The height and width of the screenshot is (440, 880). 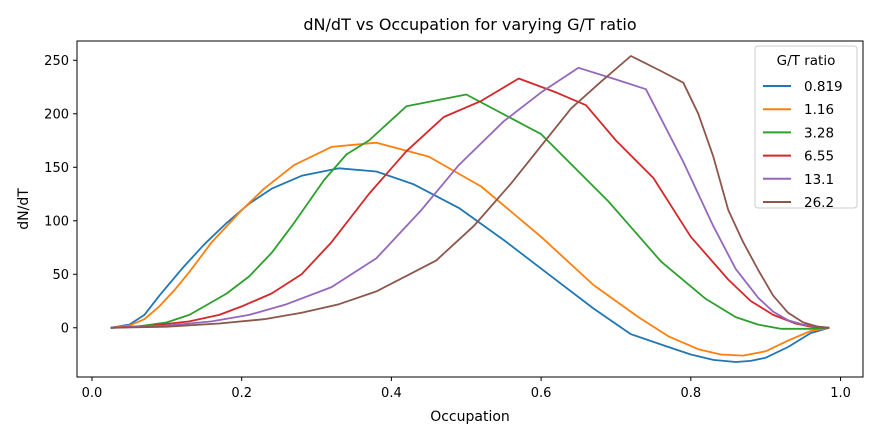 I want to click on y-tick-label: 200, so click(x=56, y=114).